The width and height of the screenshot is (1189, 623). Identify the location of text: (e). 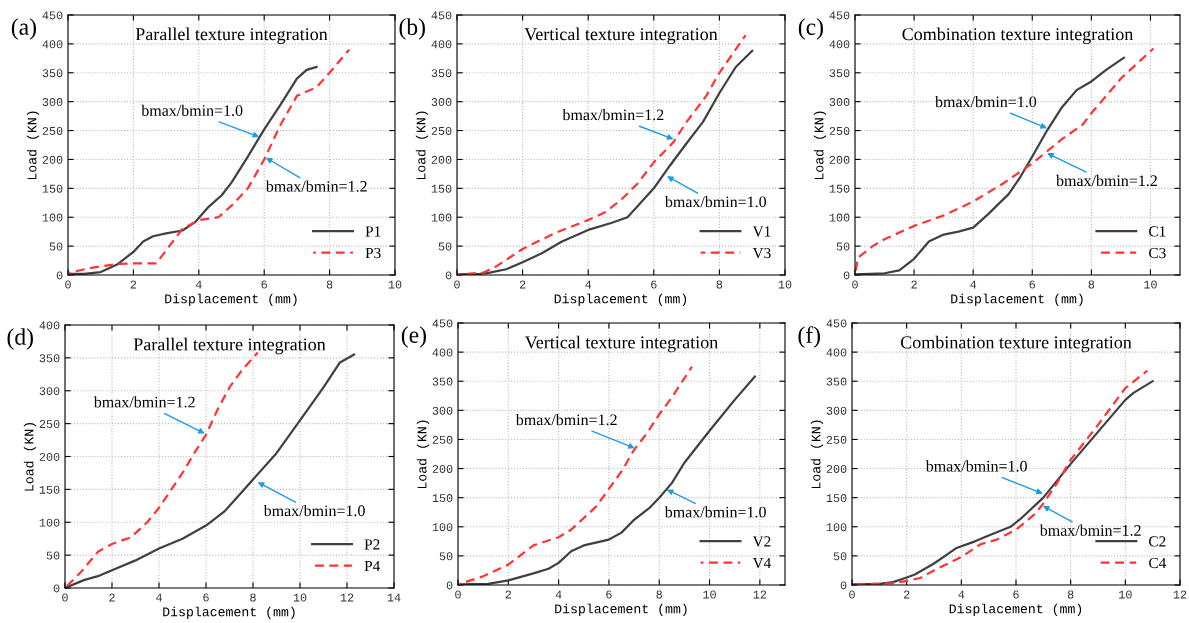
(413, 337).